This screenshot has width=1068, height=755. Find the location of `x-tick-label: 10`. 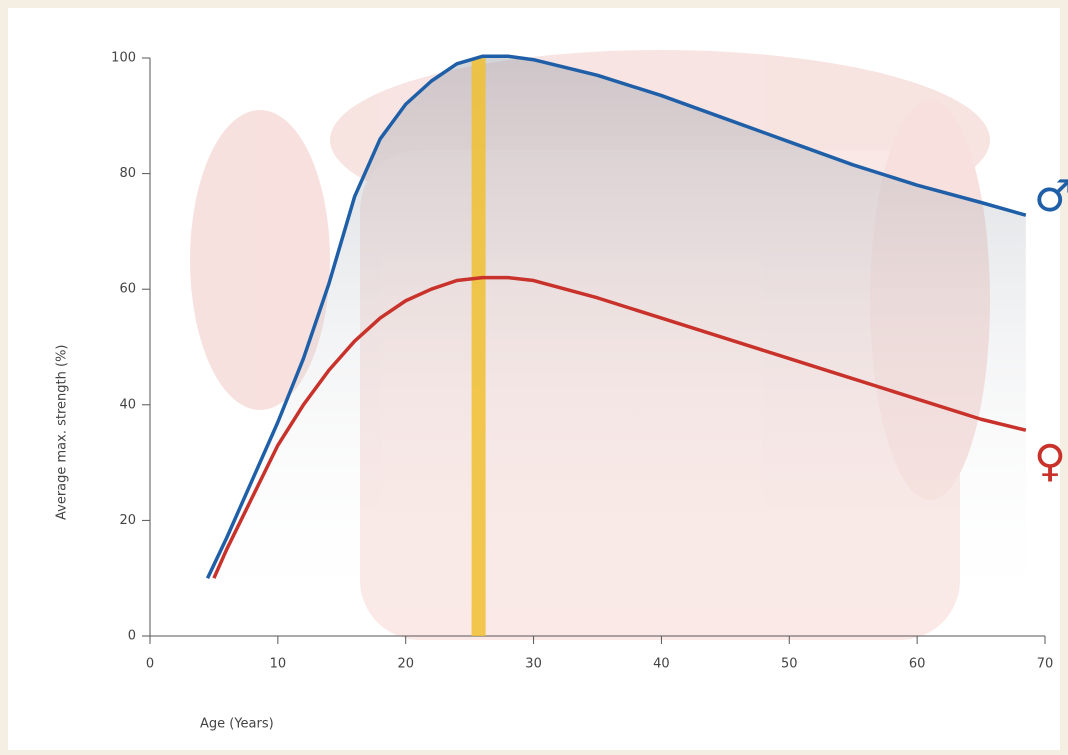

x-tick-label: 10 is located at coordinates (278, 664).